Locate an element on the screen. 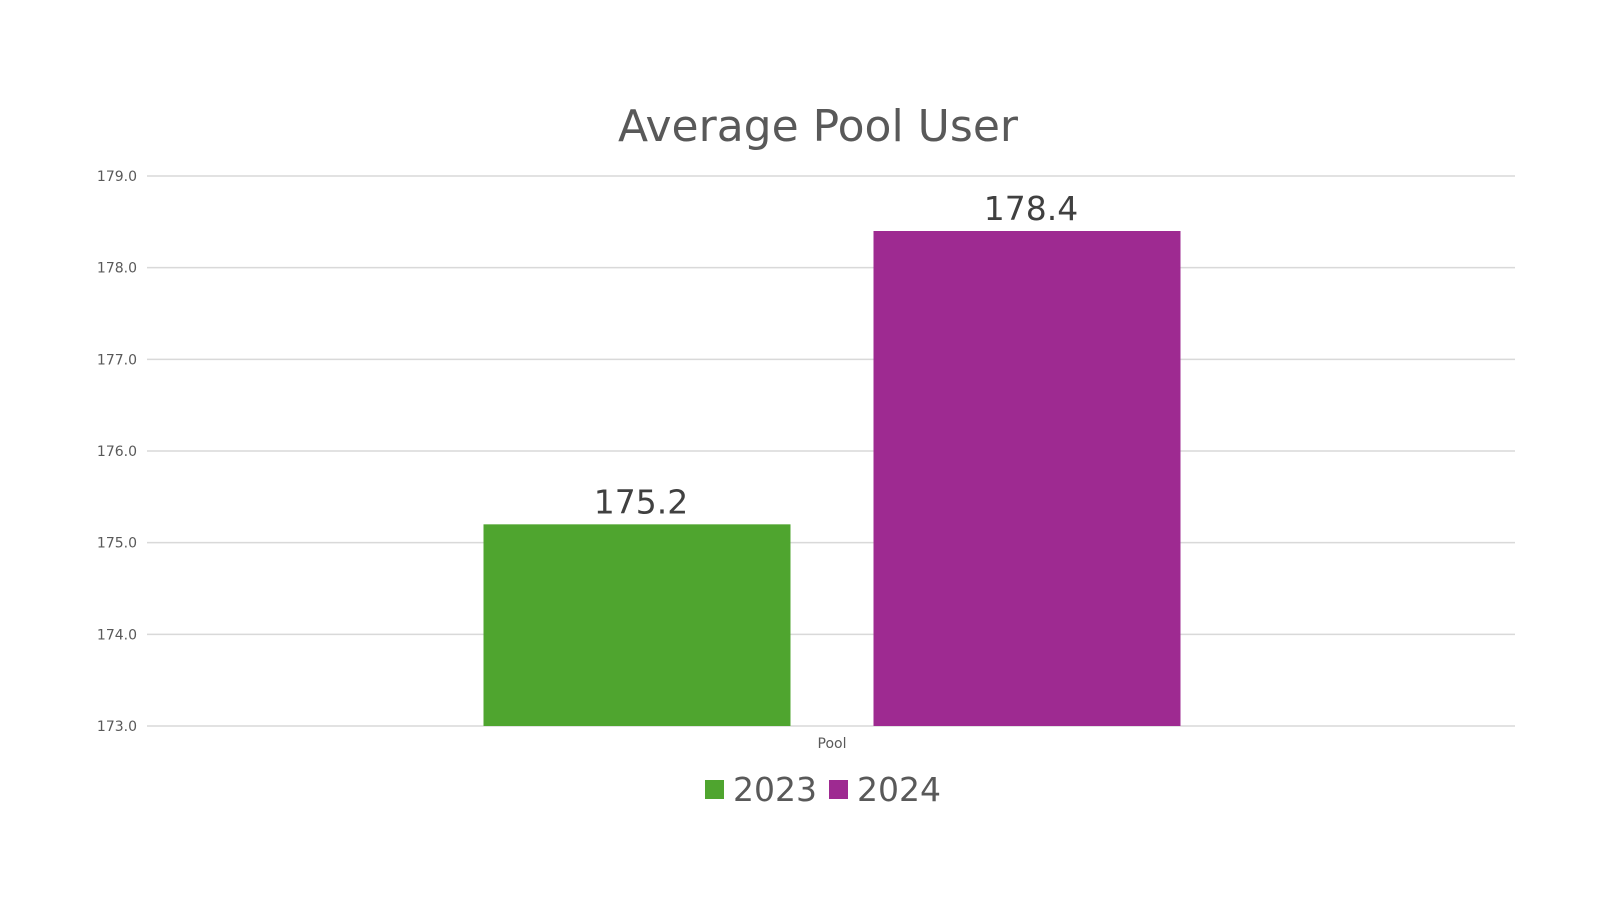 The height and width of the screenshot is (900, 1600). y-tick-label: 177.0 is located at coordinates (117, 360).